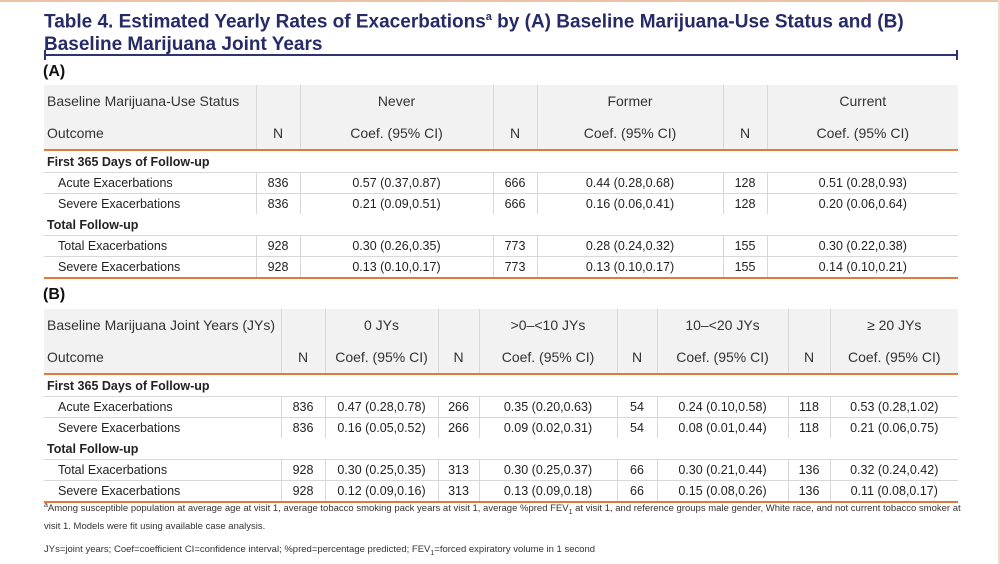  What do you see at coordinates (722, 470) in the screenshot?
I see `coef-cell: 0.30 (0.21,0.44)` at bounding box center [722, 470].